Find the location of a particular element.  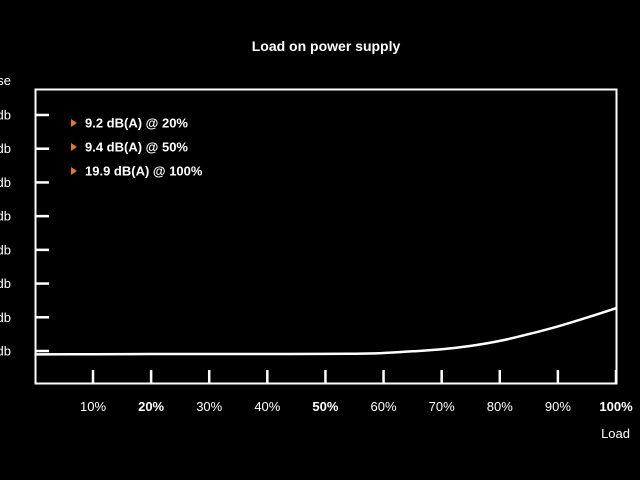

y-axis-label: Noise is located at coordinates (5, 80).